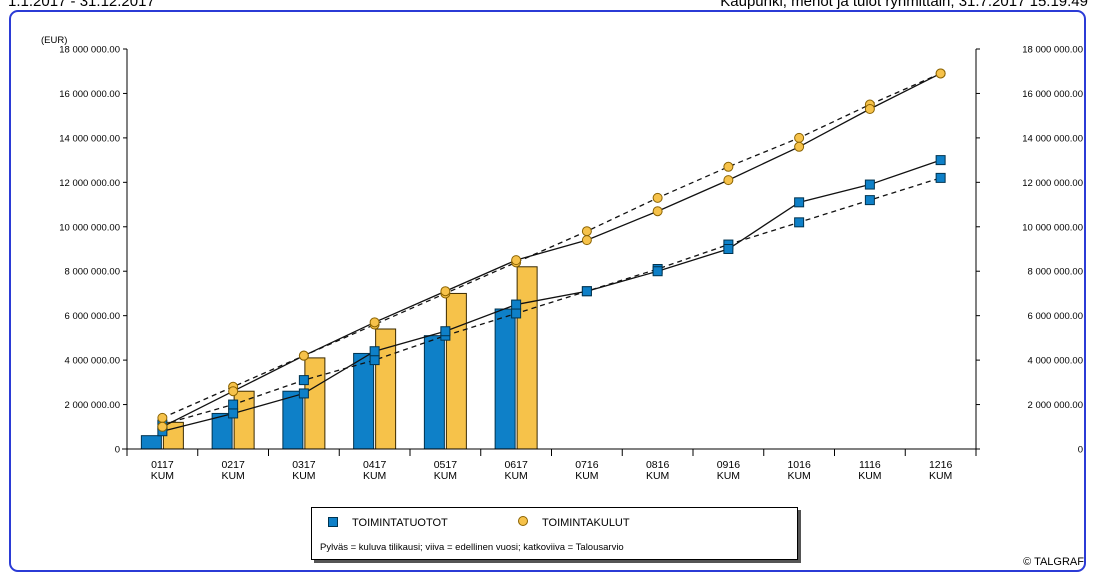 The image size is (1094, 575). What do you see at coordinates (1052, 138) in the screenshot?
I see `y-tick-label-right: 14 000 000.00` at bounding box center [1052, 138].